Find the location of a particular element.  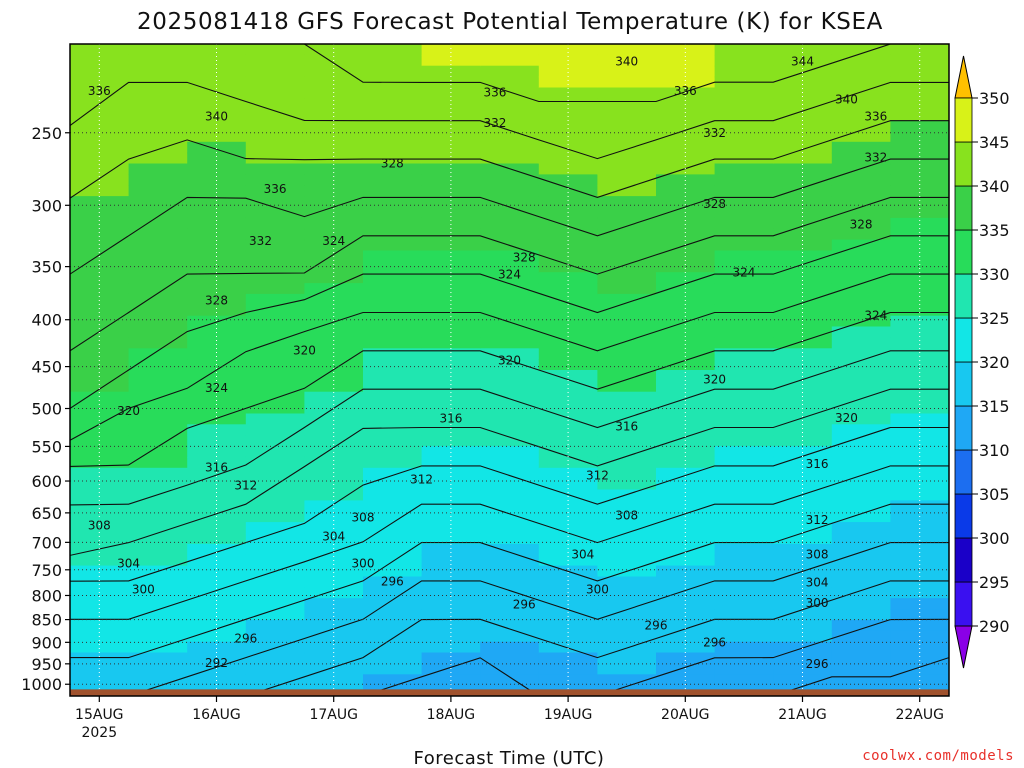

contour-label: 320 is located at coordinates (509, 360).